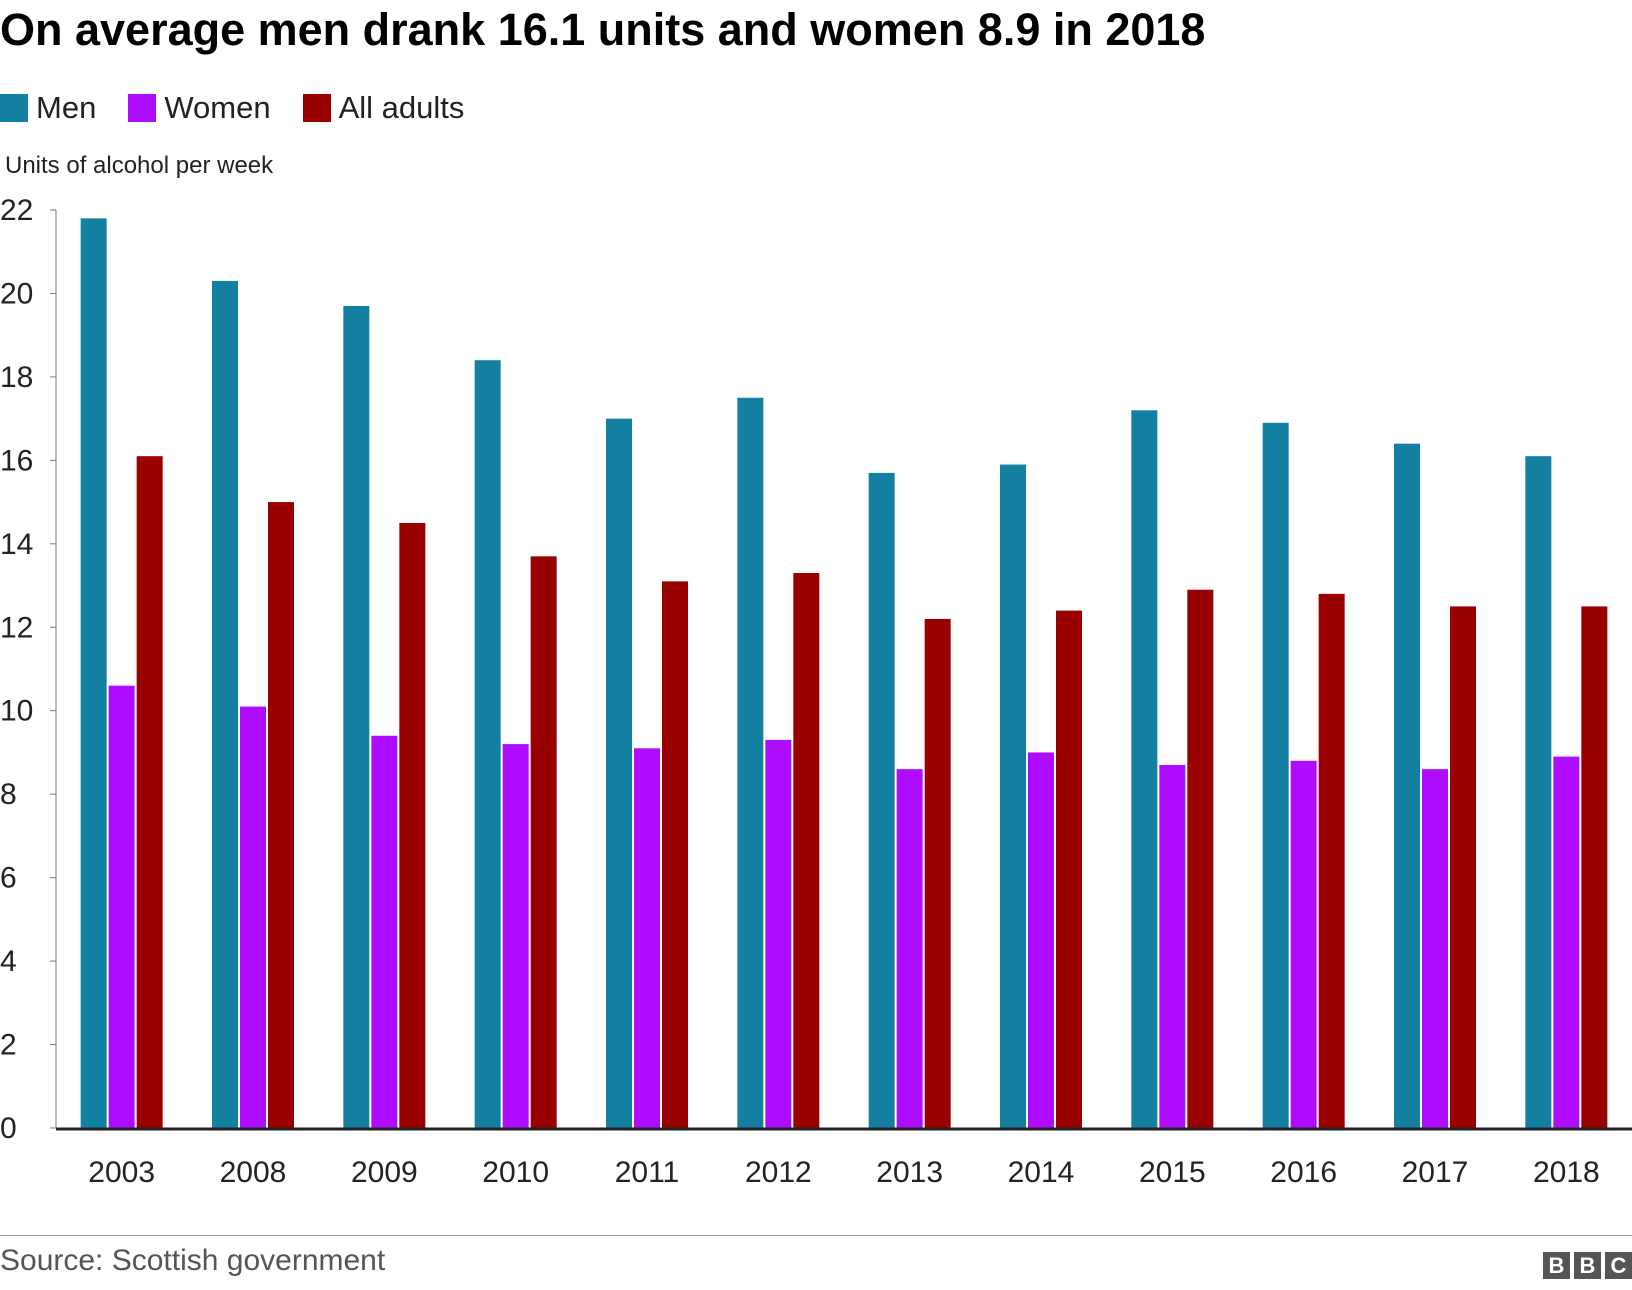 This screenshot has width=1632, height=1290. Describe the element at coordinates (253, 1172) in the screenshot. I see `x-tick-label: 2008` at that location.